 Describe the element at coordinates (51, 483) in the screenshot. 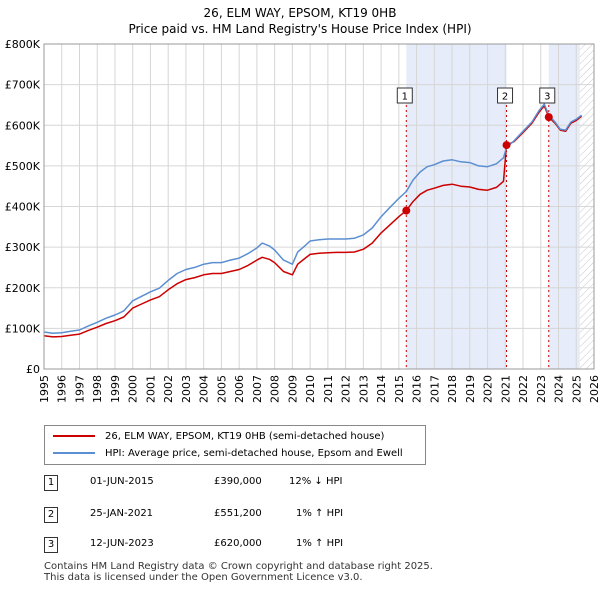

I see `sale-number-badge: 1` at that location.